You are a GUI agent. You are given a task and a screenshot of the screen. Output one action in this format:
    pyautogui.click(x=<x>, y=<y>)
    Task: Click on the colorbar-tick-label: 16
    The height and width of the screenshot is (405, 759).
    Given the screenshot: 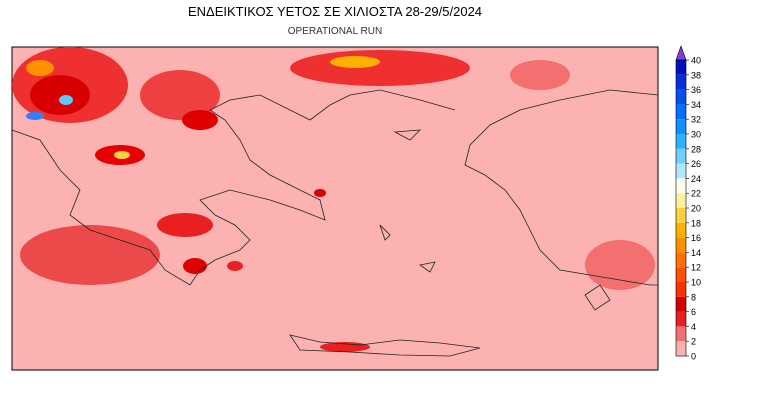 What is the action you would take?
    pyautogui.click(x=696, y=238)
    